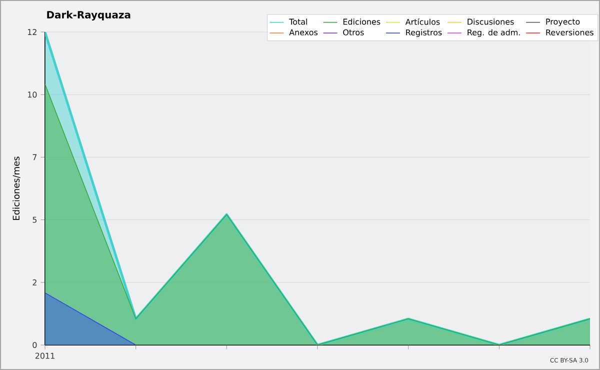 The height and width of the screenshot is (370, 600). I want to click on chart-title: Dark-Rayquaza, so click(88, 15).